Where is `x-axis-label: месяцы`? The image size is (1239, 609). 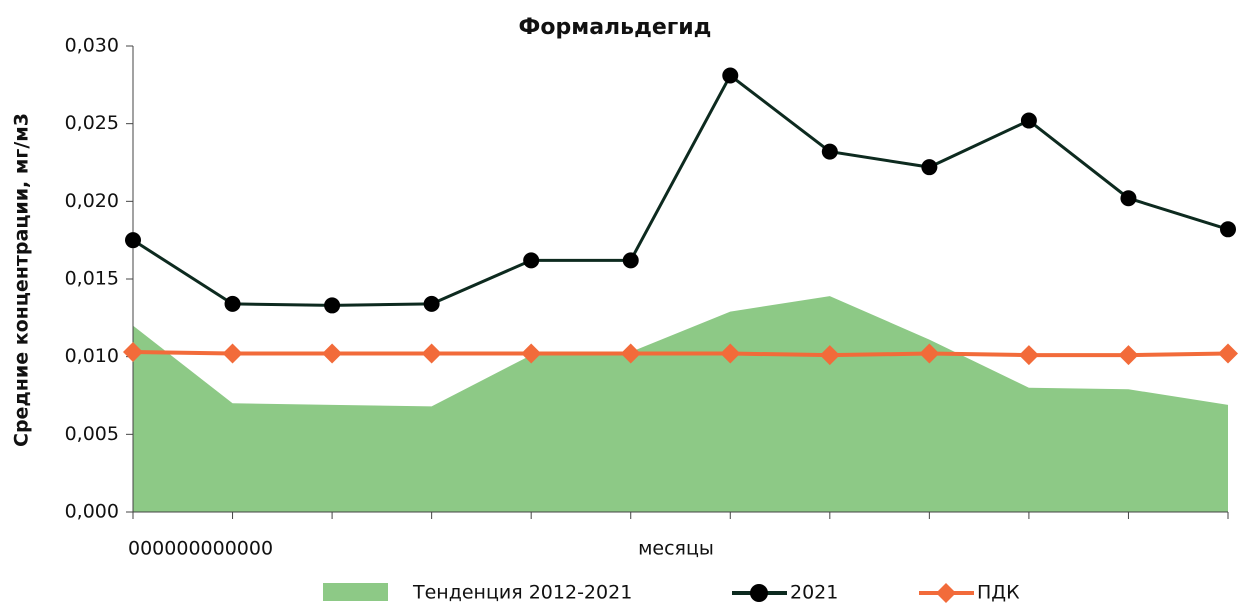
x-axis-label: месяцы is located at coordinates (676, 549).